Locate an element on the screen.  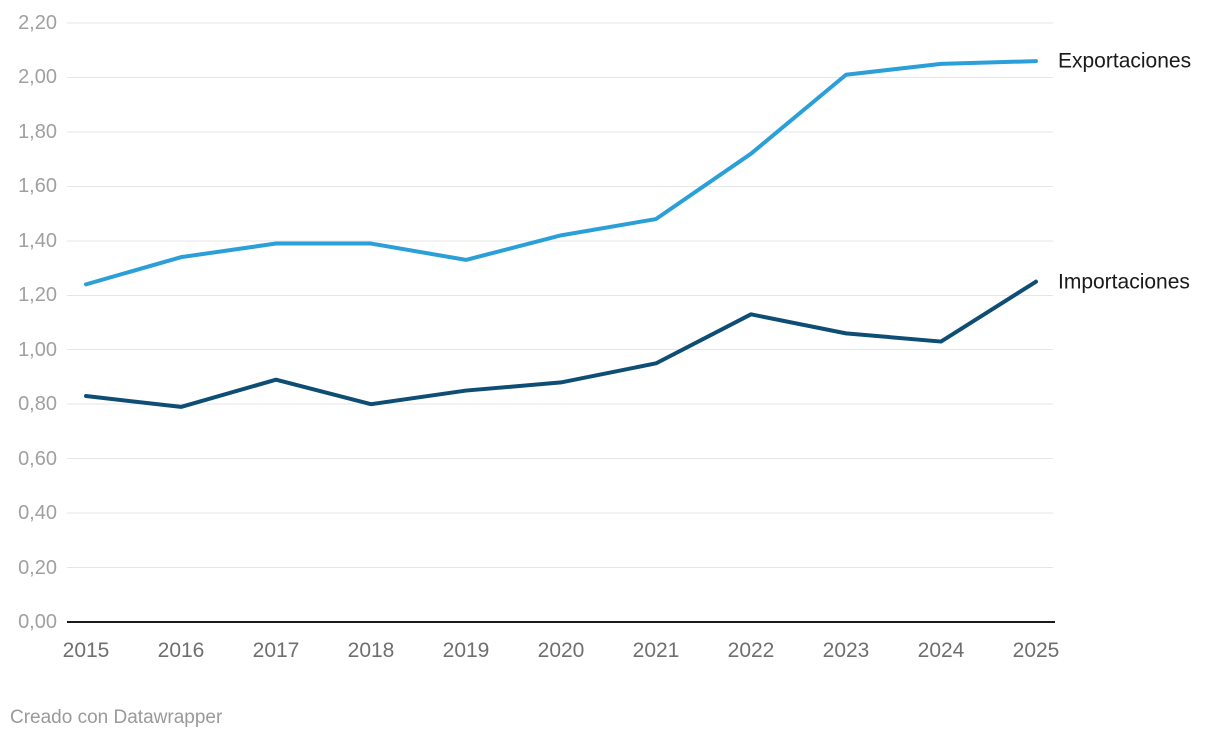
x-axis-tick-label: 2020 is located at coordinates (561, 650).